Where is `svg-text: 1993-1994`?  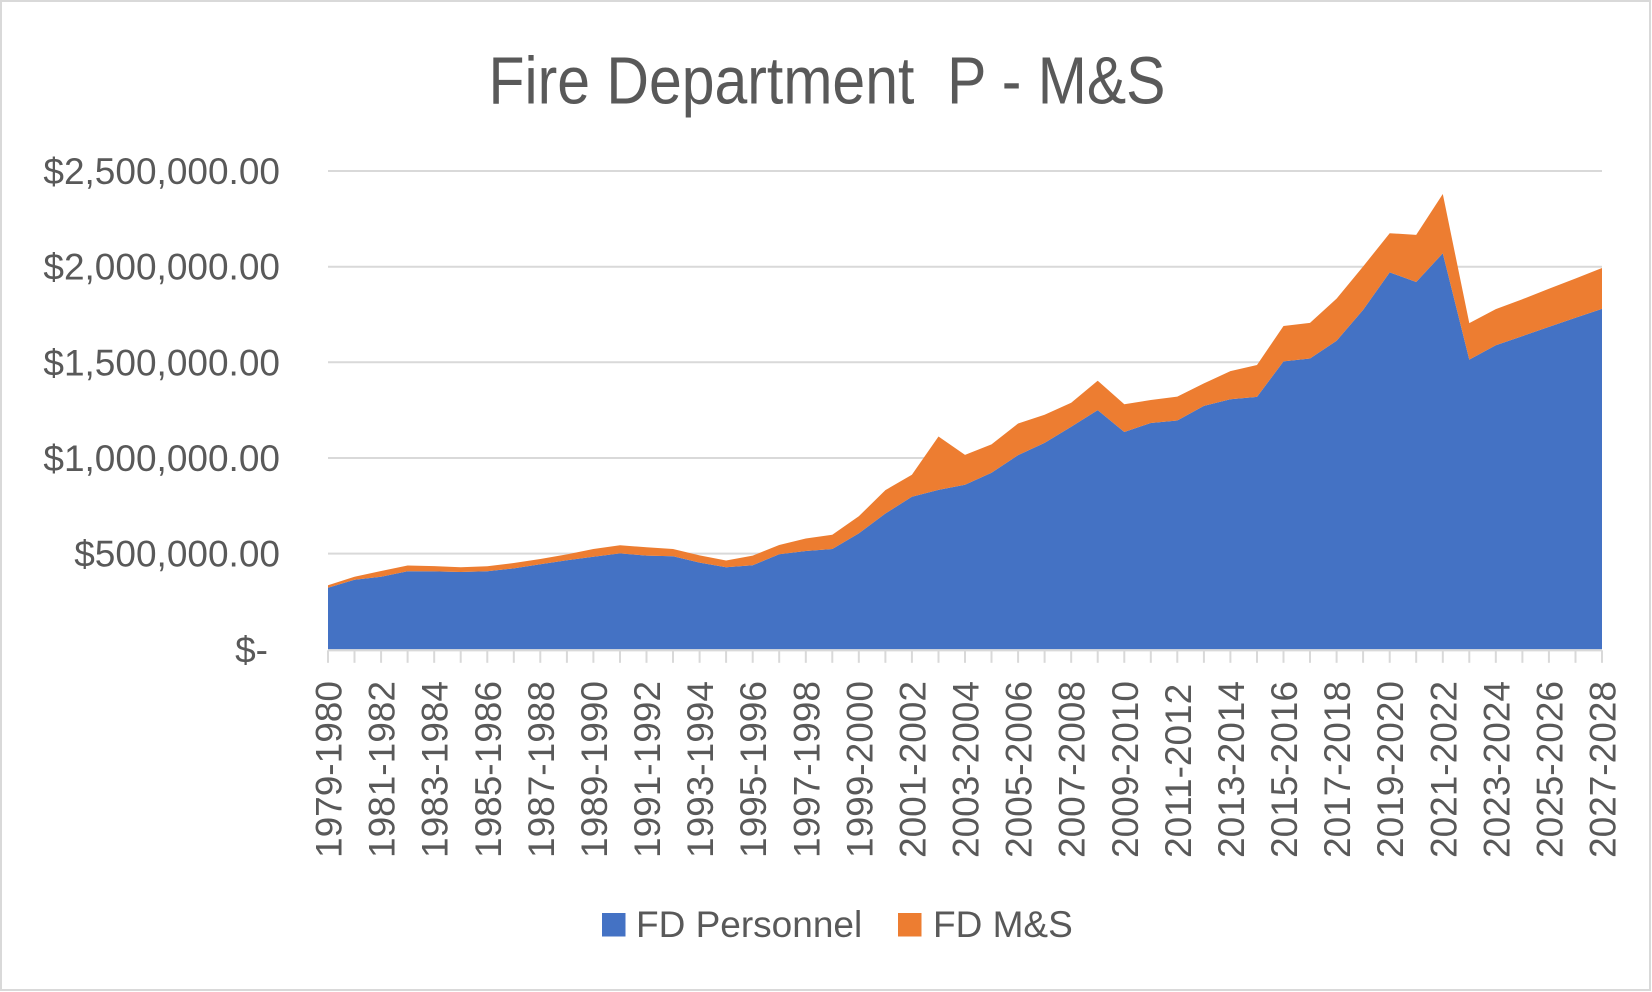
svg-text: 1993-1994 is located at coordinates (700, 769).